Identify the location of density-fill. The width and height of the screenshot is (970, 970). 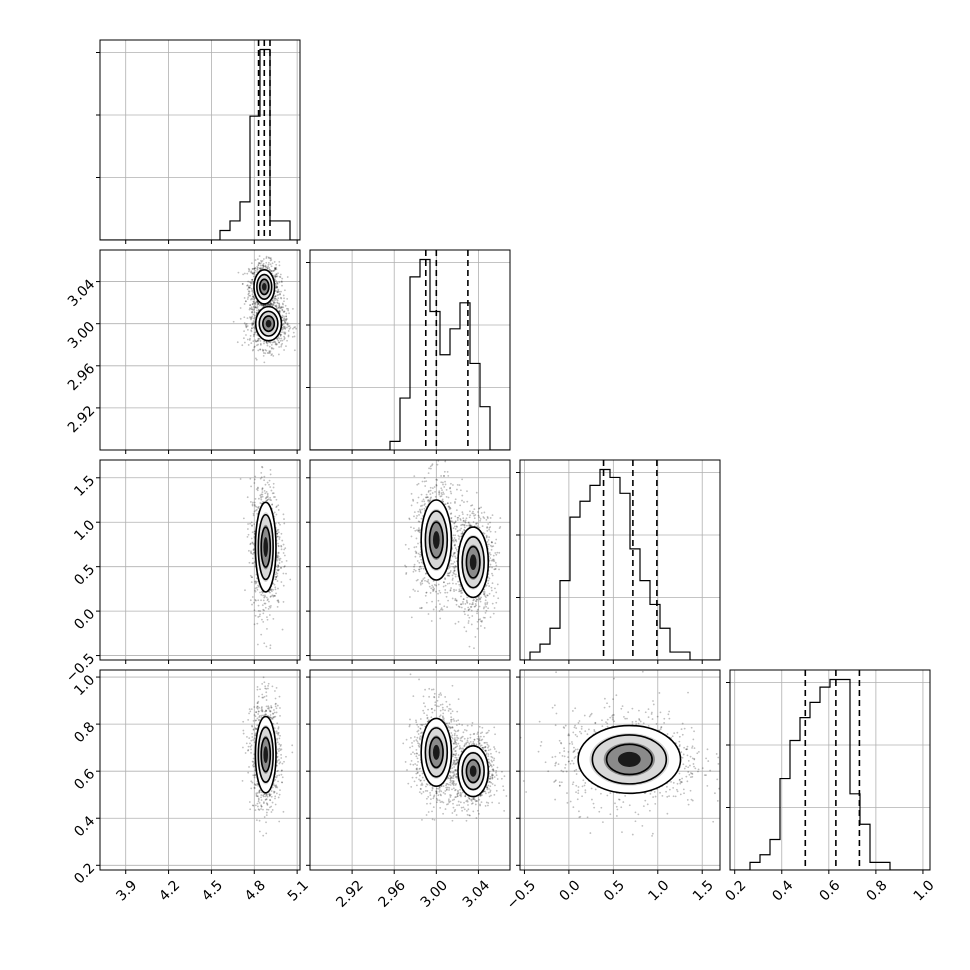
(266, 547).